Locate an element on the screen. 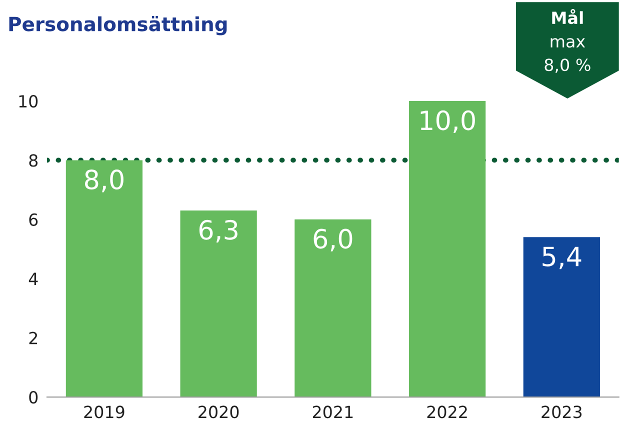 This screenshot has height=428, width=627. text: Mål max 8,0 % is located at coordinates (567, 41).